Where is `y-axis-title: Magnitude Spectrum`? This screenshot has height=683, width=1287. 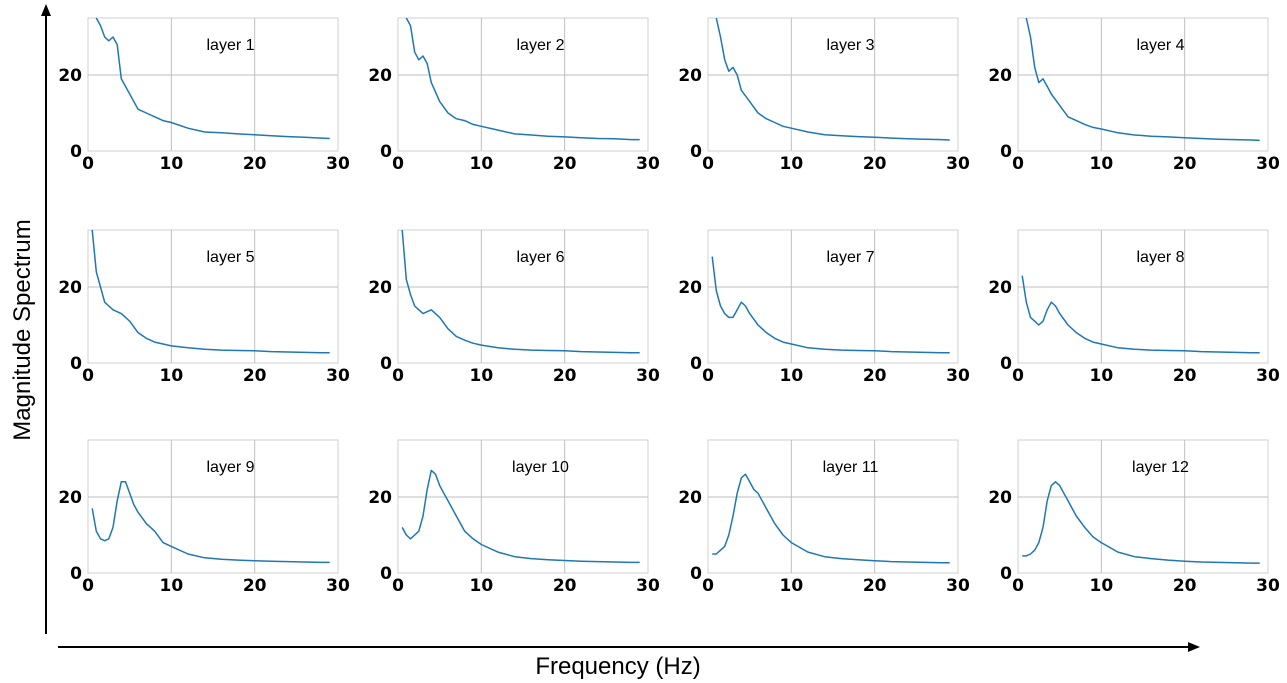
y-axis-title: Magnitude Spectrum is located at coordinates (22, 329).